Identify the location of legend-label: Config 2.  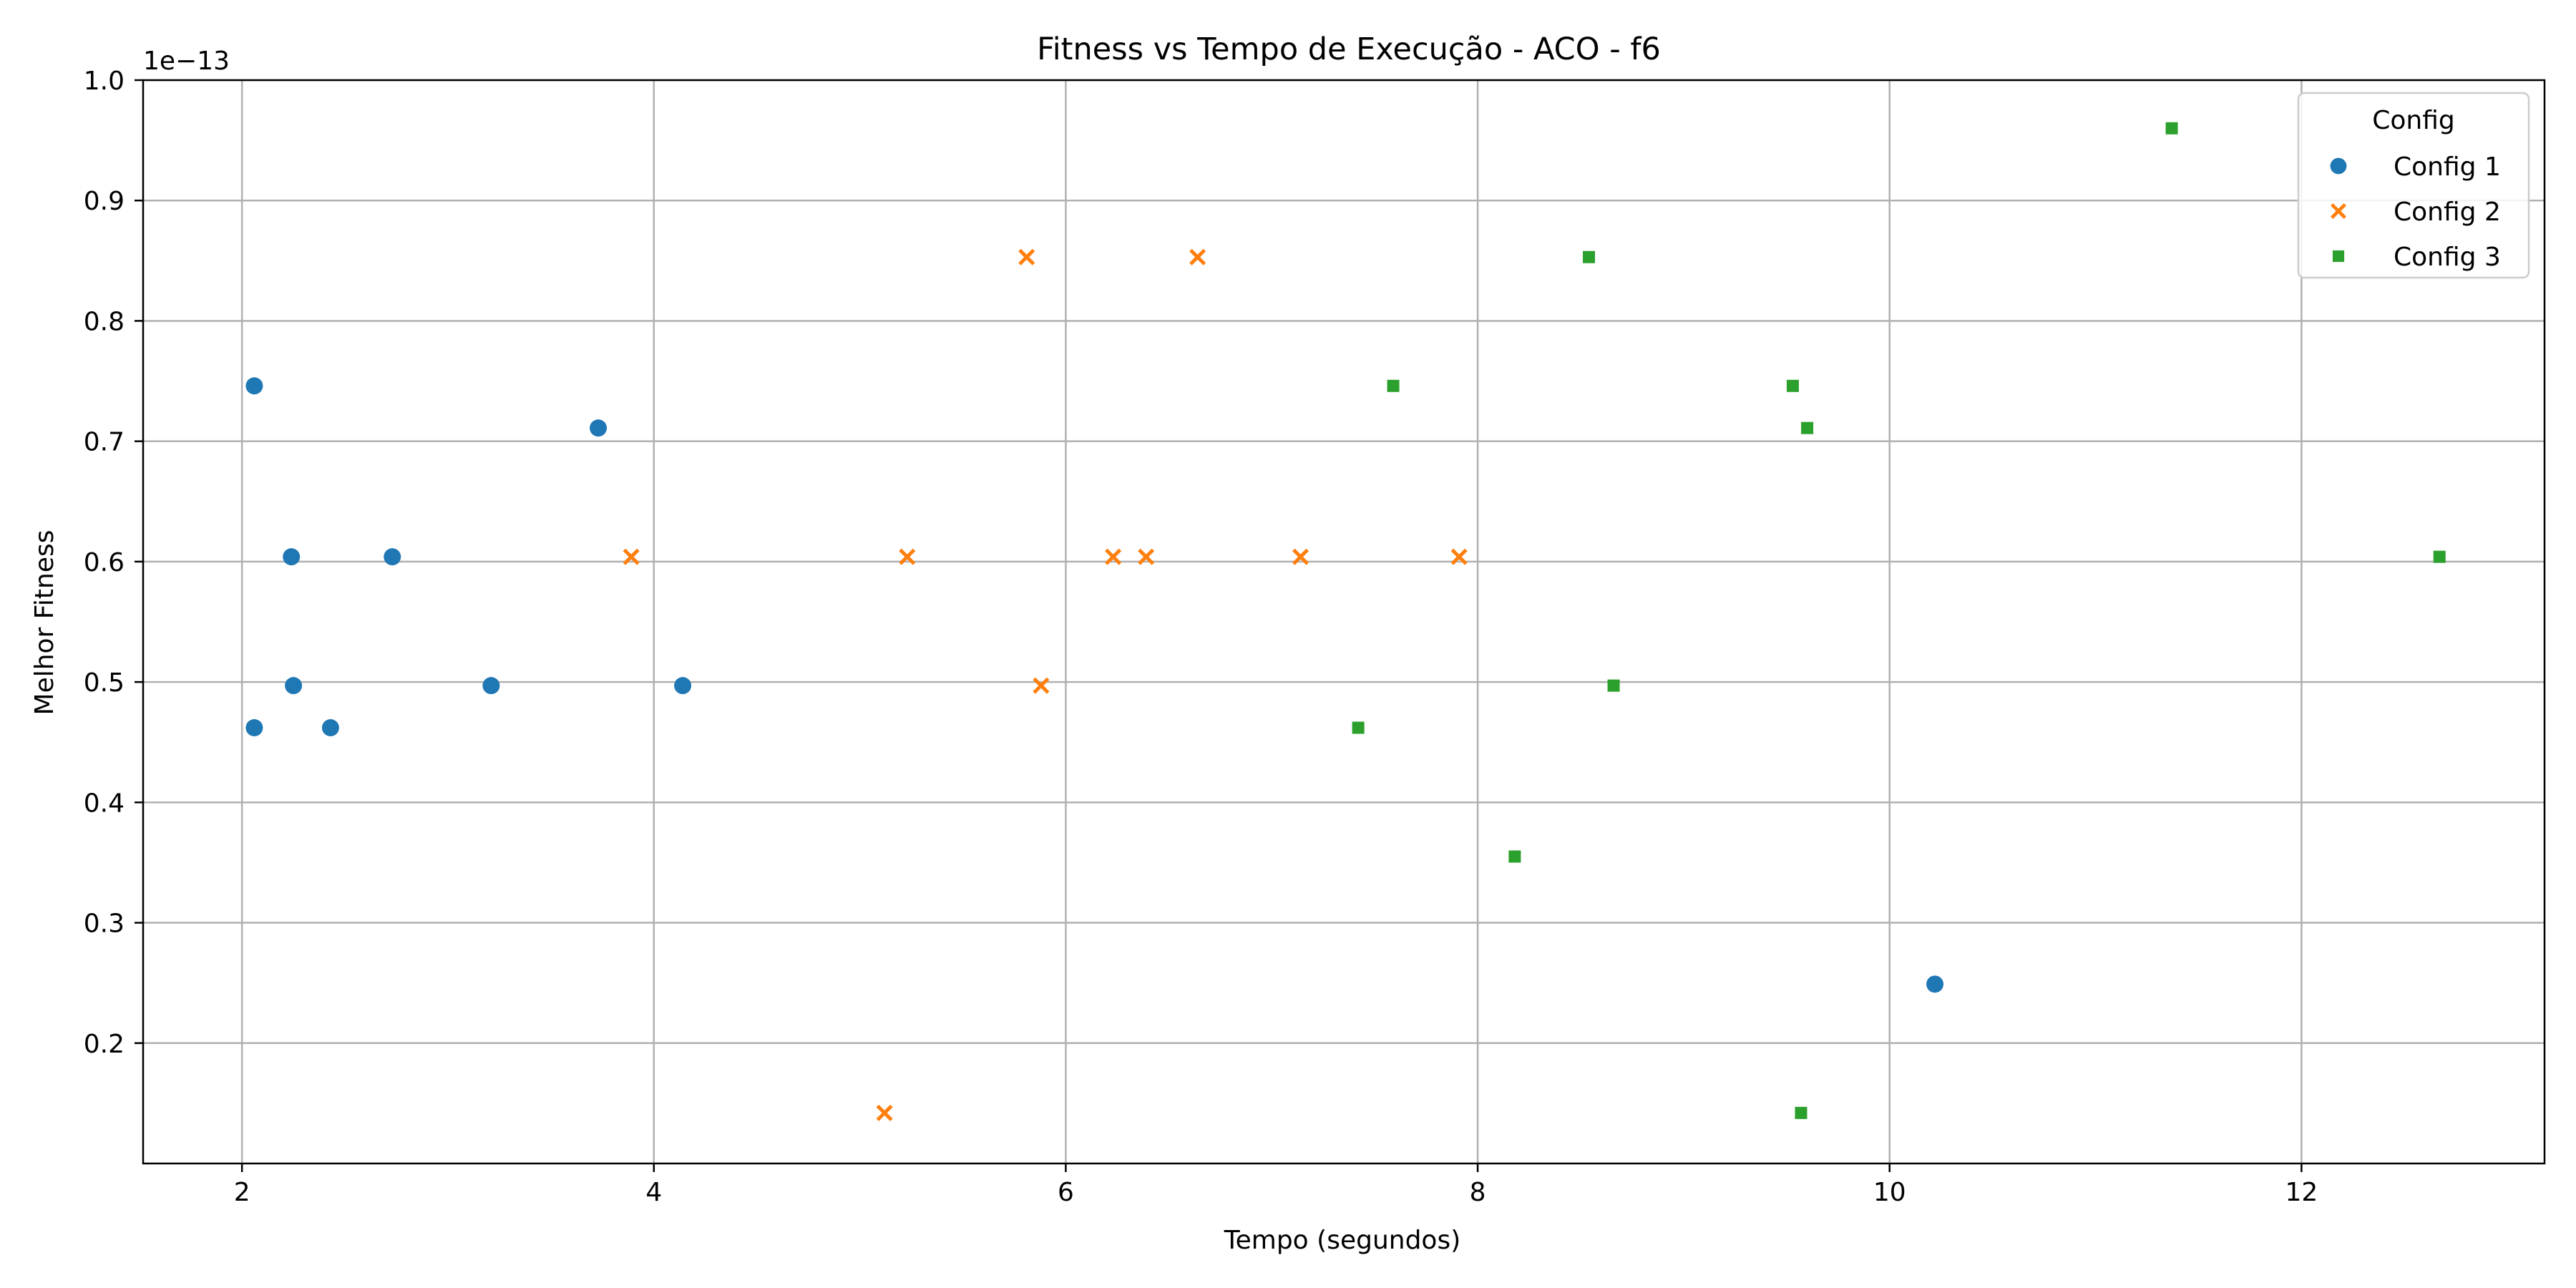
(2447, 212).